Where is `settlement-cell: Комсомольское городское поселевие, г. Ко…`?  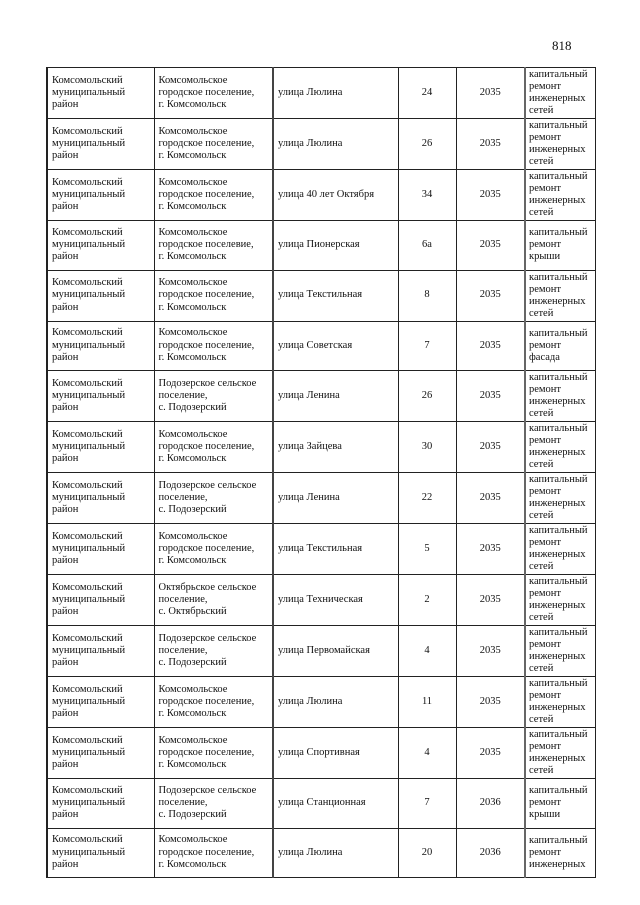
settlement-cell: Комсомольское городское поселевие, г. Ко… is located at coordinates (213, 245).